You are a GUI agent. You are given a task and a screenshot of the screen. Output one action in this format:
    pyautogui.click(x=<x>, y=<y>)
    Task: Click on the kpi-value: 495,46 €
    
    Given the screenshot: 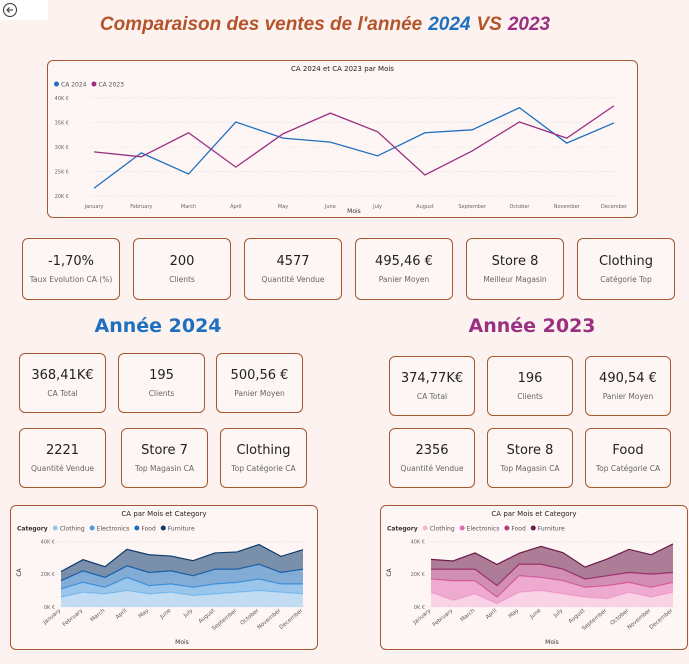 What is the action you would take?
    pyautogui.click(x=404, y=261)
    